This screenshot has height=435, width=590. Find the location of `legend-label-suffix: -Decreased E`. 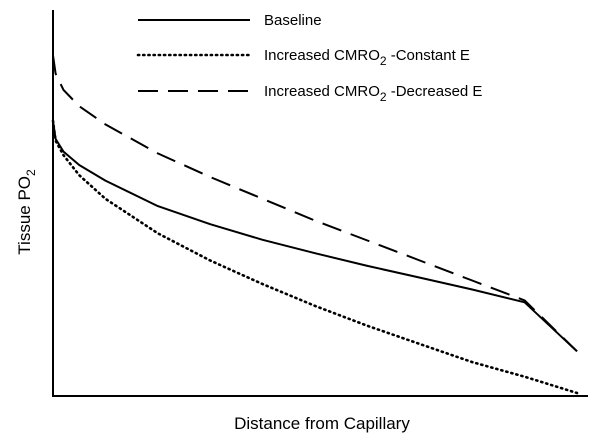

legend-label-suffix: -Decreased E is located at coordinates (435, 91).